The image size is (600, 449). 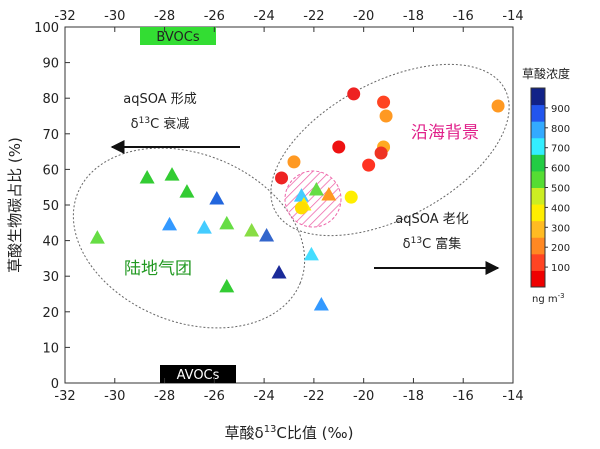 I want to click on annotation: δ13C 衰减, so click(x=160, y=124).